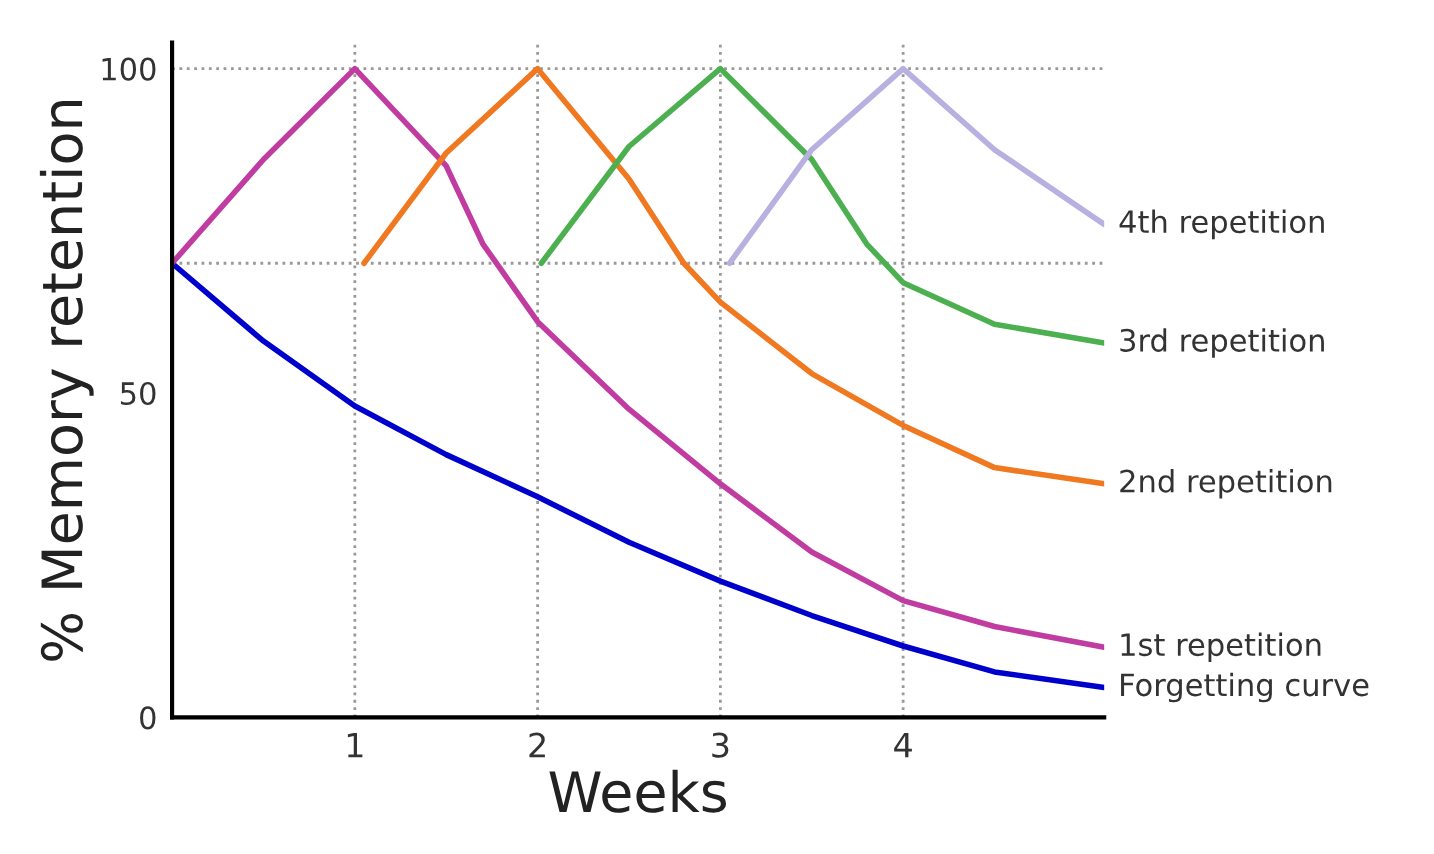 Image resolution: width=1434 pixels, height=854 pixels. Describe the element at coordinates (355, 745) in the screenshot. I see `x-tick-label: 1` at that location.